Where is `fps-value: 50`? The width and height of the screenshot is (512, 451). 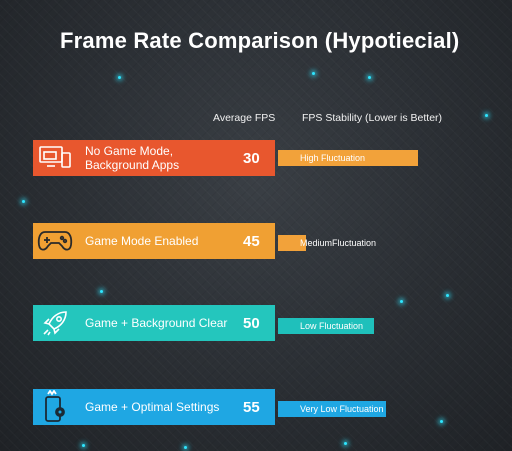
fps-value: 50 is located at coordinates (251, 323).